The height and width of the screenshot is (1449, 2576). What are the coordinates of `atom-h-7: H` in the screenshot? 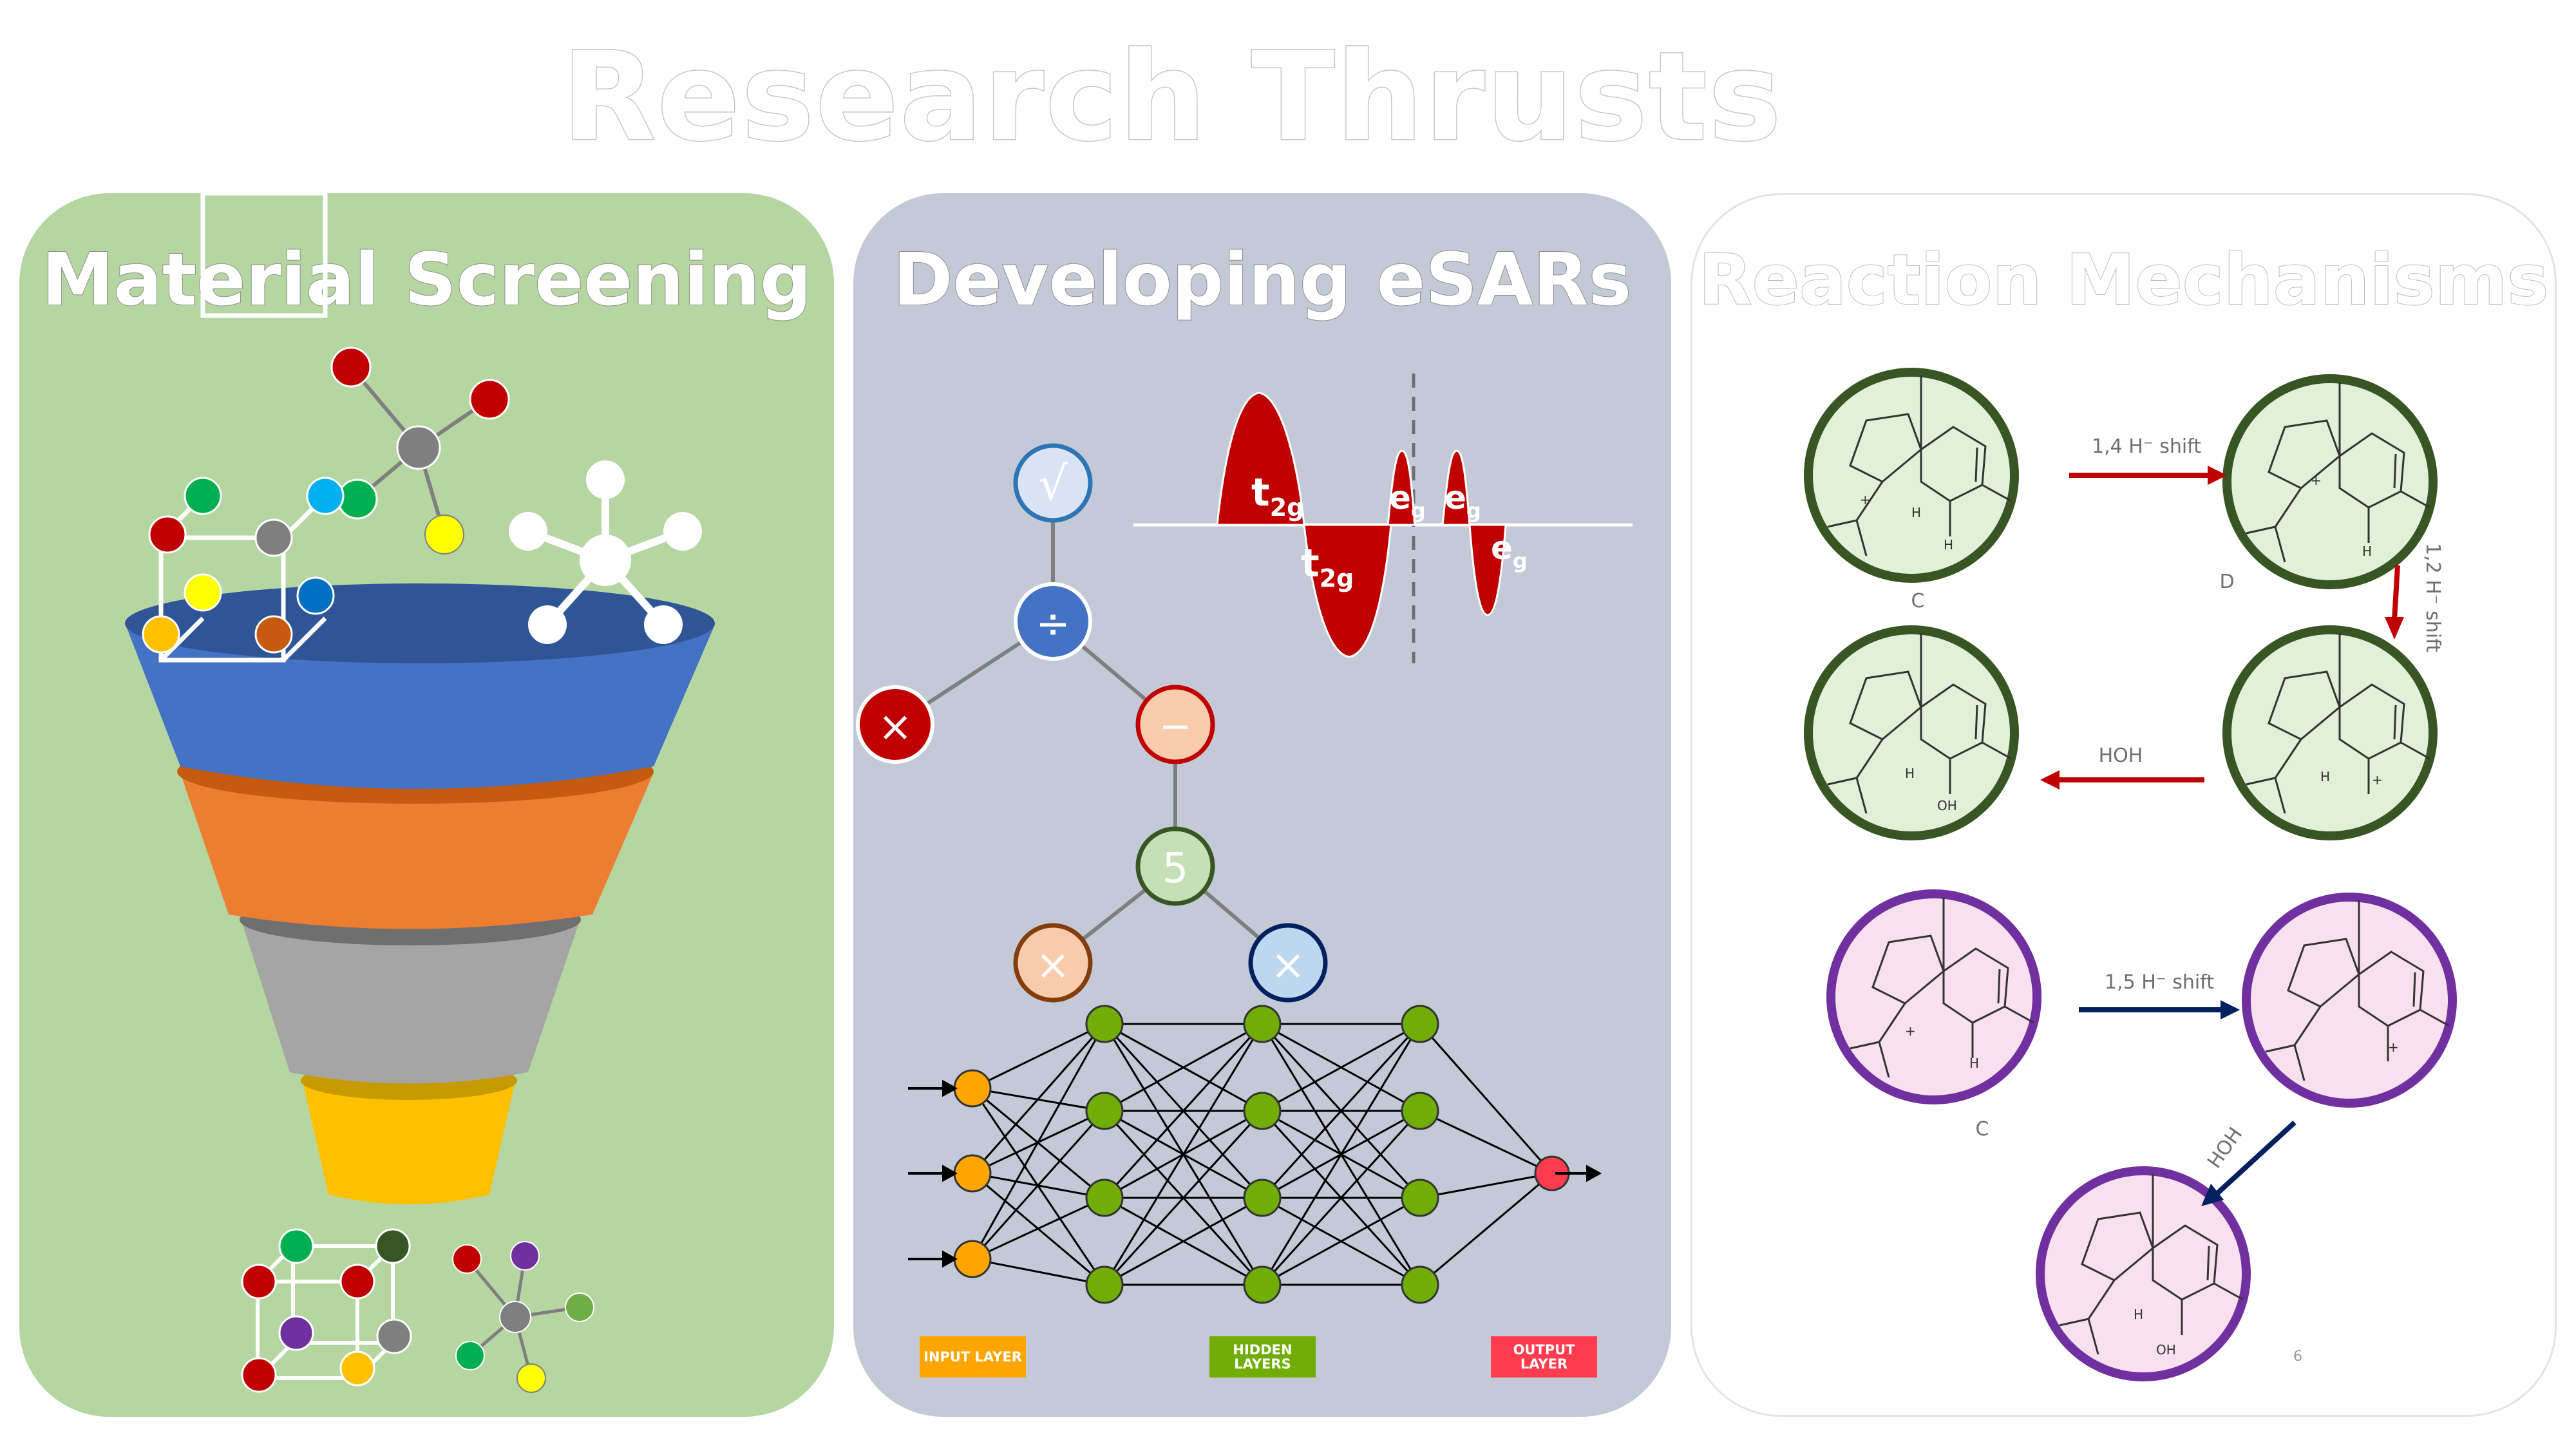 It's located at (2138, 1315).